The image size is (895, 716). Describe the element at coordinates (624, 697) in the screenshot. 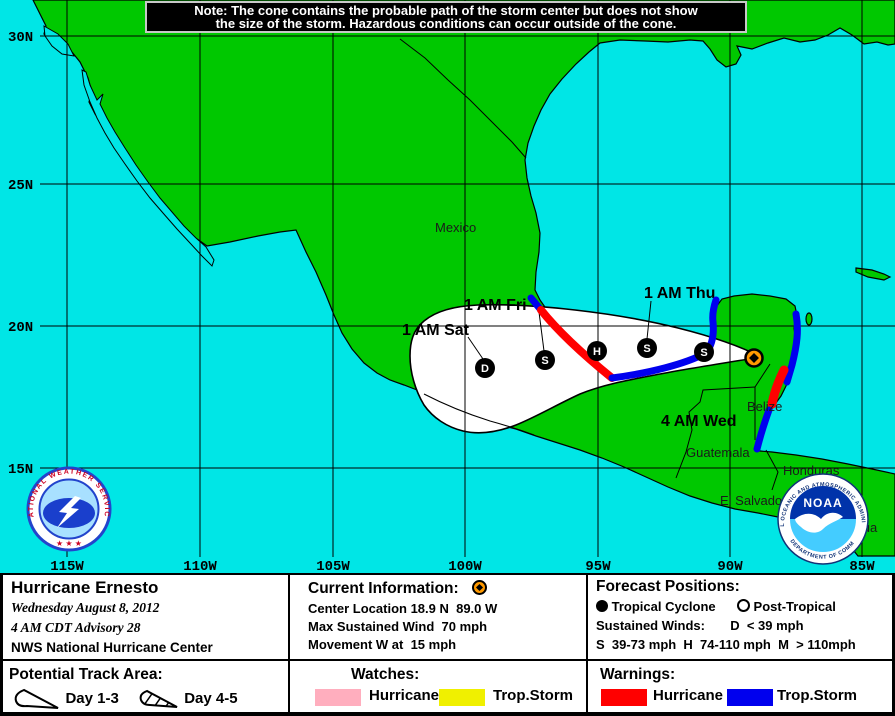

I see `hurricane-warning-swatch` at that location.